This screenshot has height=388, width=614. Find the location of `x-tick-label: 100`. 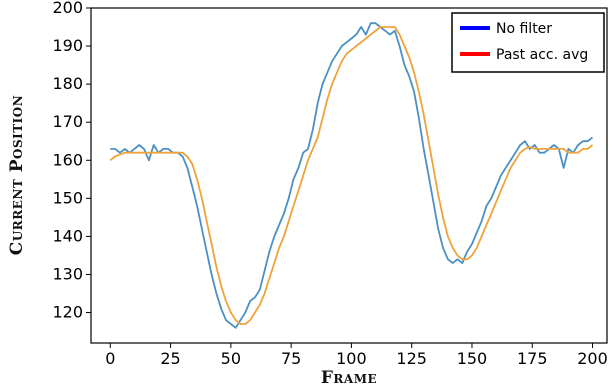

x-tick-label: 100 is located at coordinates (351, 358).